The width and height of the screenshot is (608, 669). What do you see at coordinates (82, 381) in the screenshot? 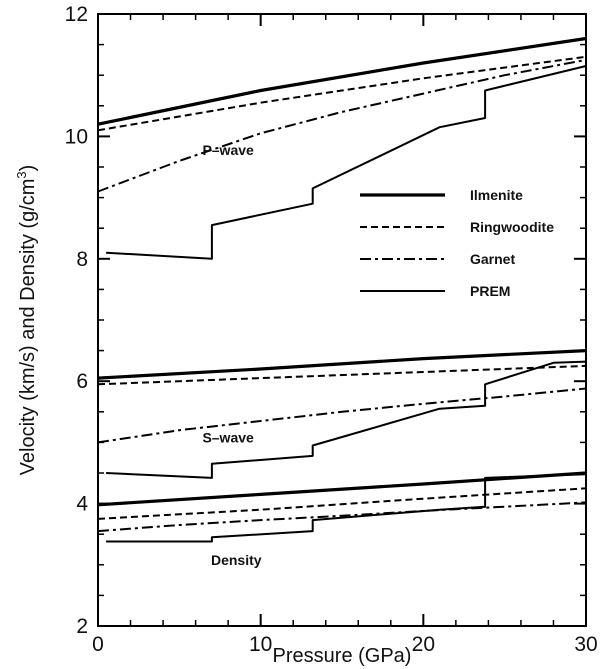
I see `y-tick-label: 6` at bounding box center [82, 381].